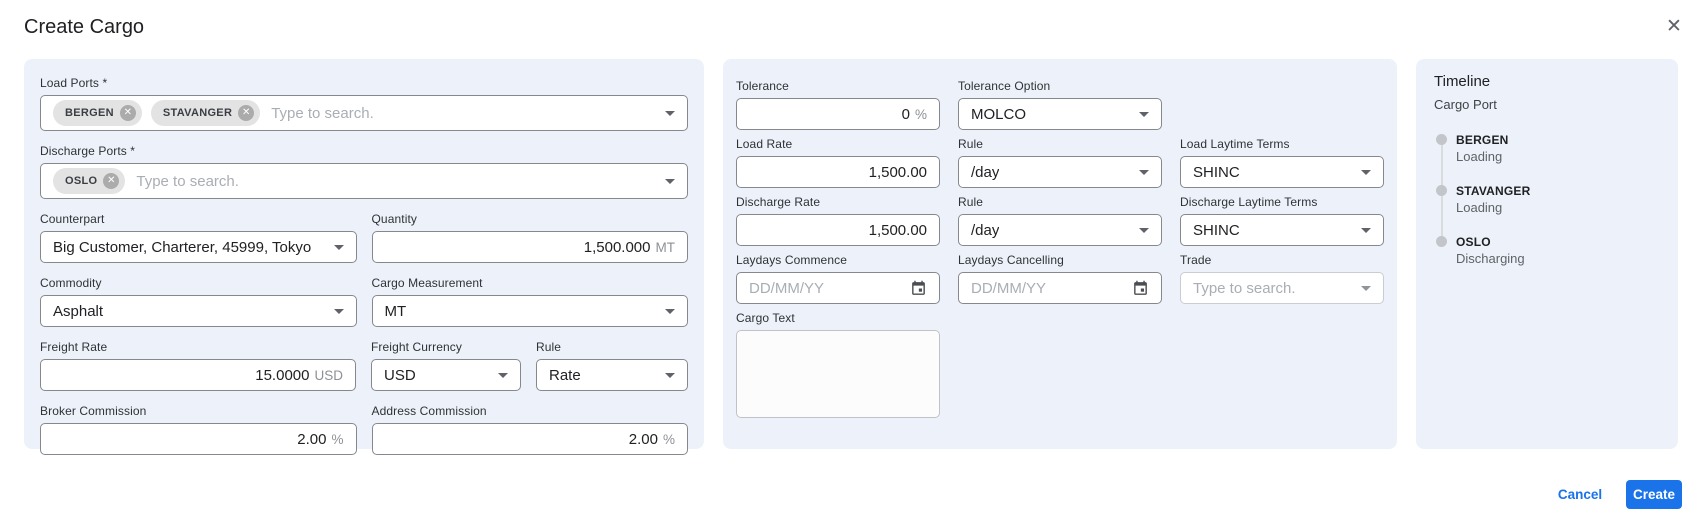  Describe the element at coordinates (765, 318) in the screenshot. I see `cargo-text-label: Cargo Text` at that location.